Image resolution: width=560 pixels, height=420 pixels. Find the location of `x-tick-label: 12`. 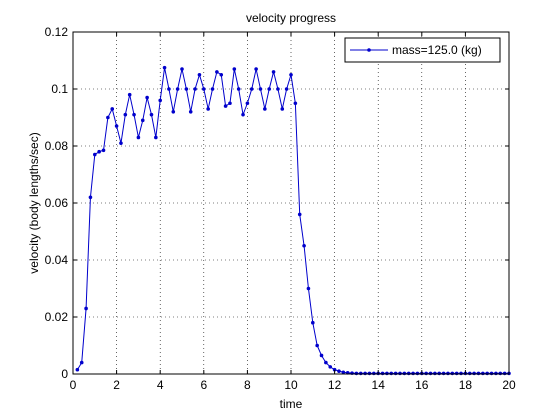

x-tick-label: 12 is located at coordinates (335, 385).